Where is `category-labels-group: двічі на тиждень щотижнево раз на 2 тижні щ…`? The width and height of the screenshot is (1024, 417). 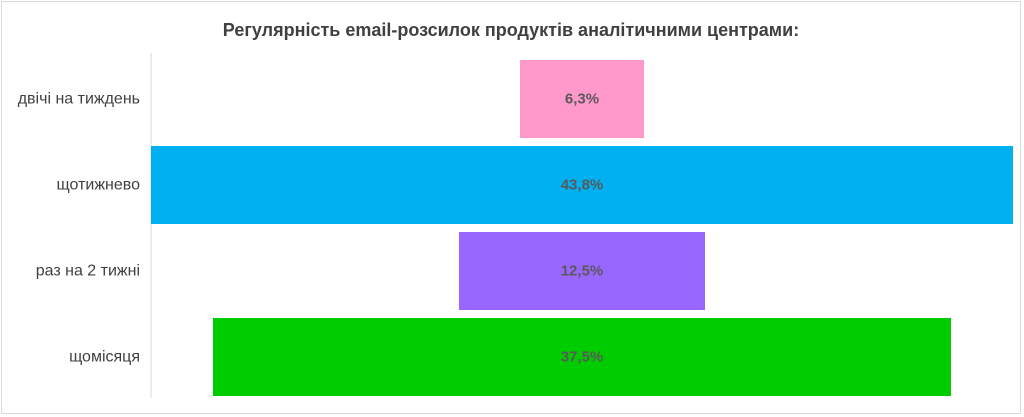 category-labels-group: двічі на тиждень щотижнево раз на 2 тижні щ… is located at coordinates (79, 228).